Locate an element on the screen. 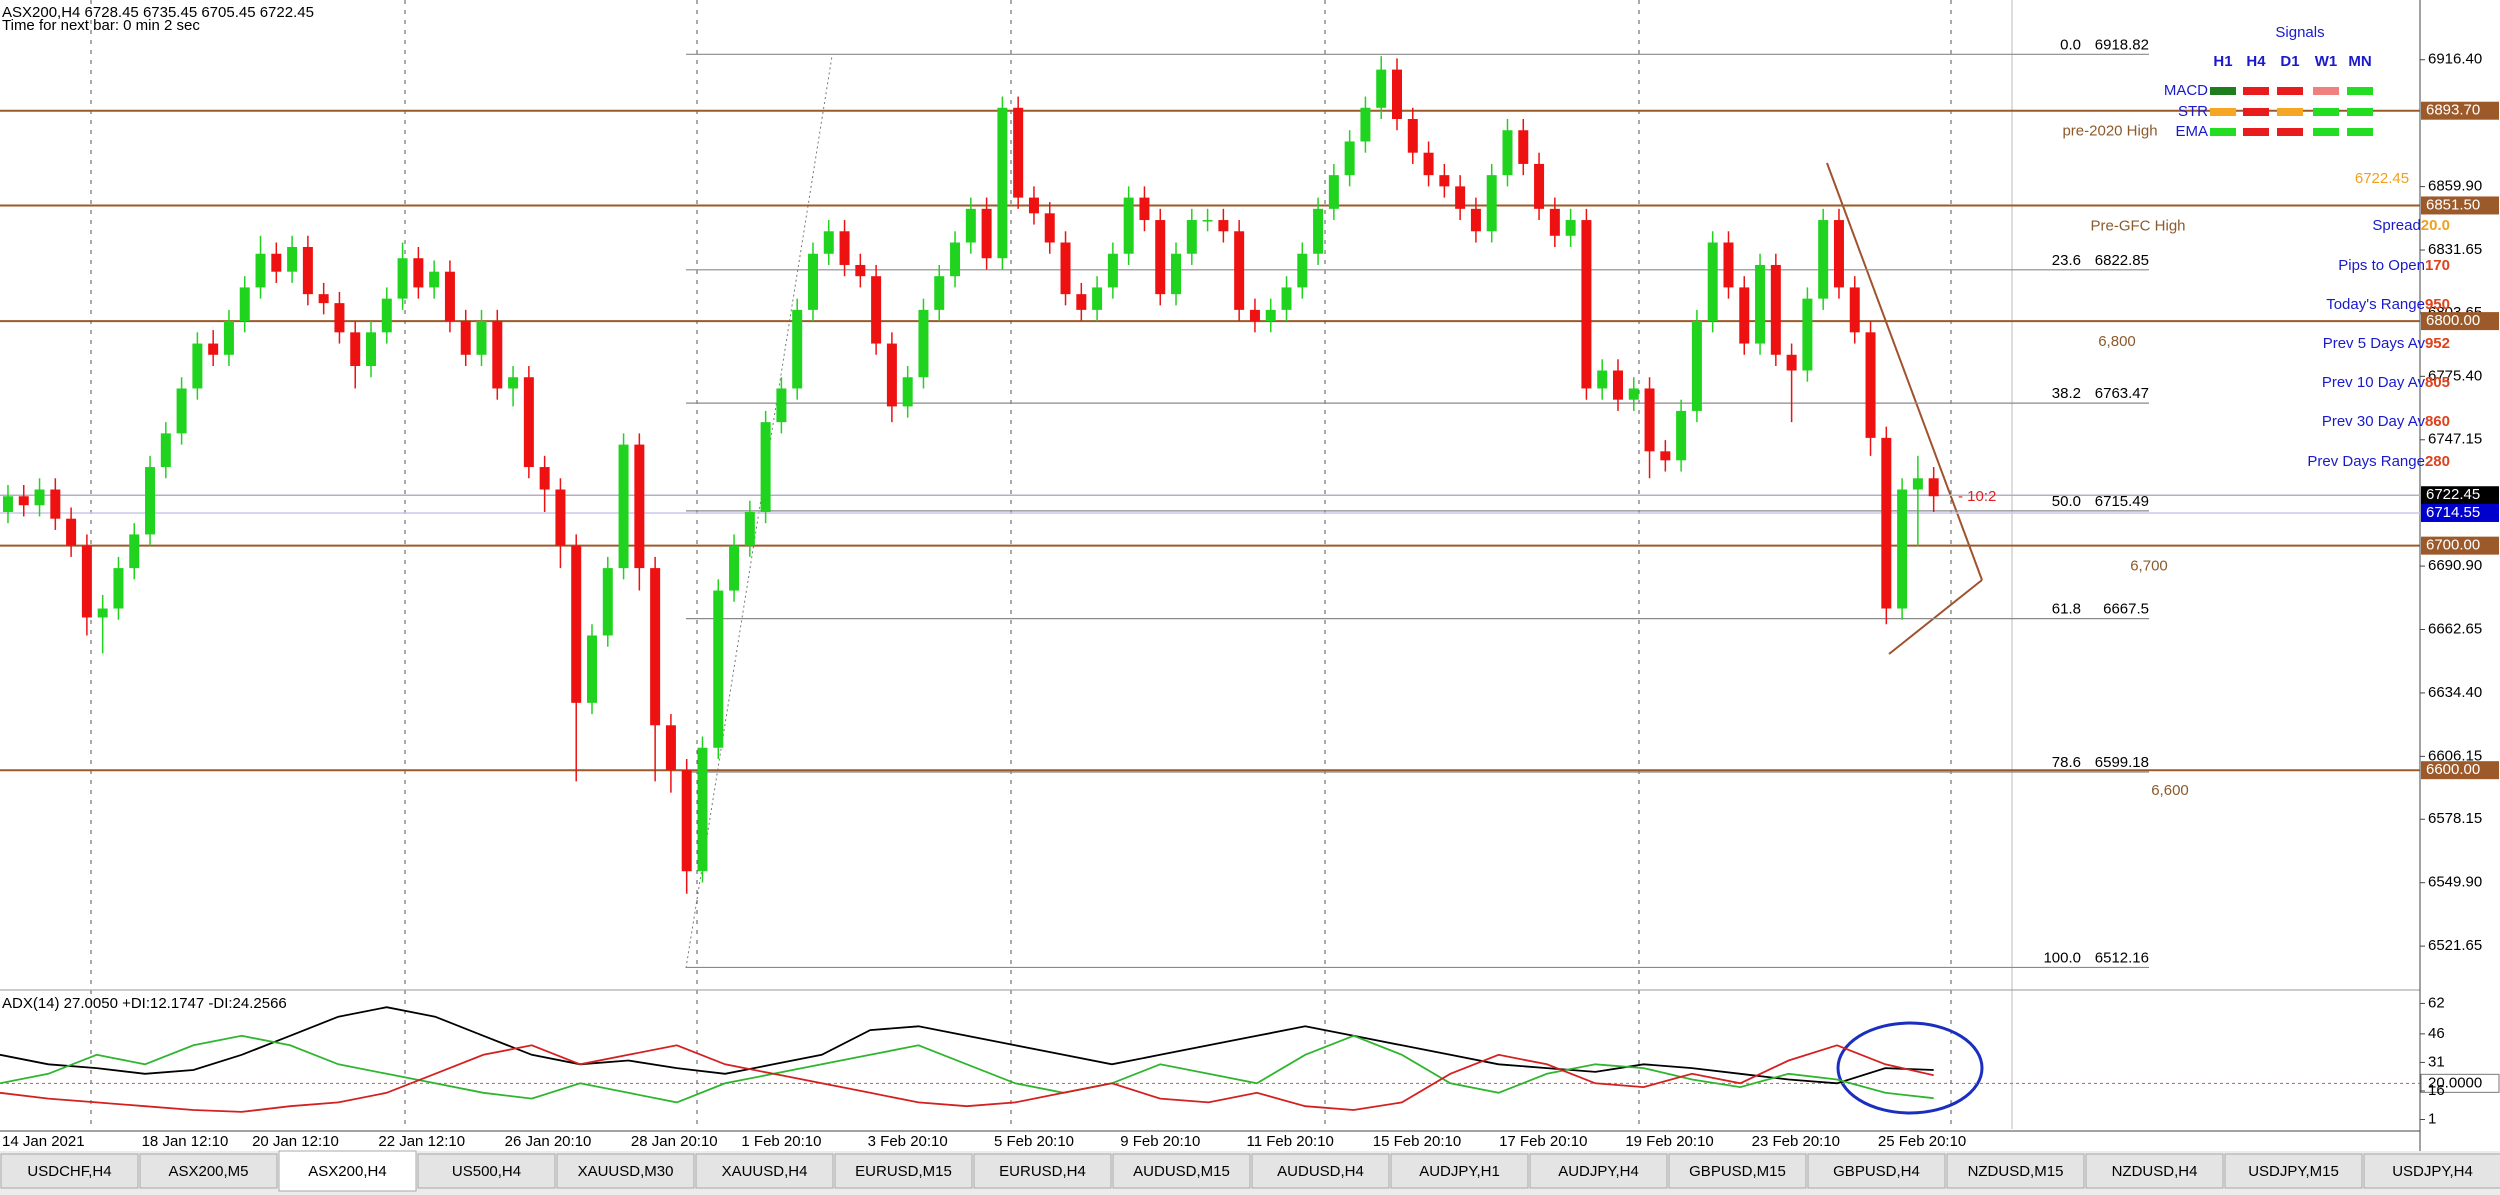 The width and height of the screenshot is (2500, 1195). tab-label: XAUUSD,M30 is located at coordinates (626, 1171).